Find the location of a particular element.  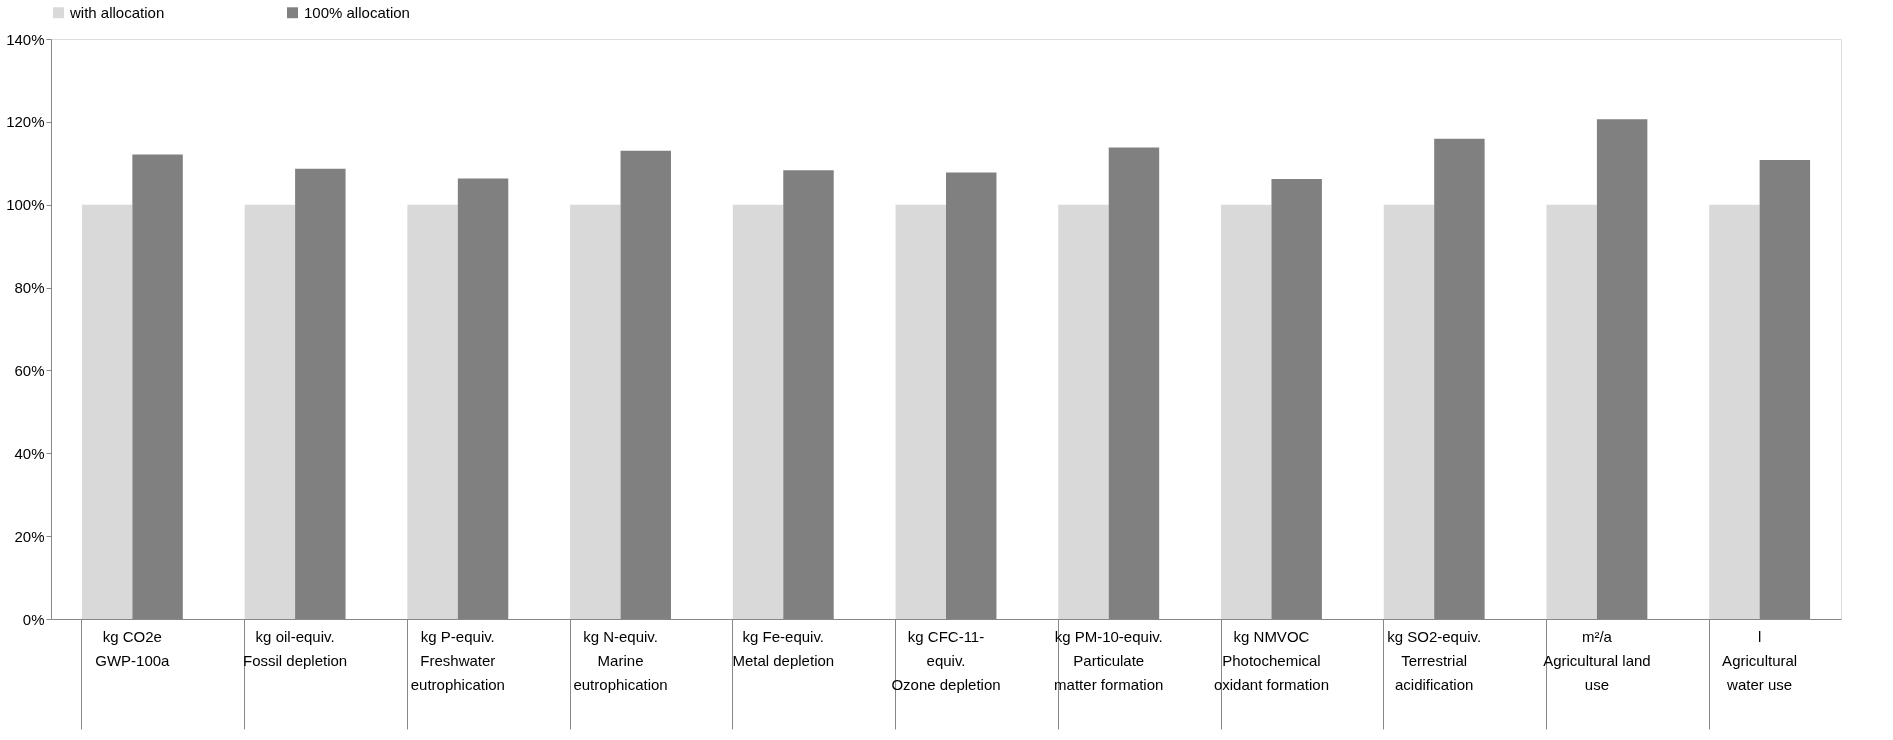

legend-label: 100% allocation is located at coordinates (357, 12).